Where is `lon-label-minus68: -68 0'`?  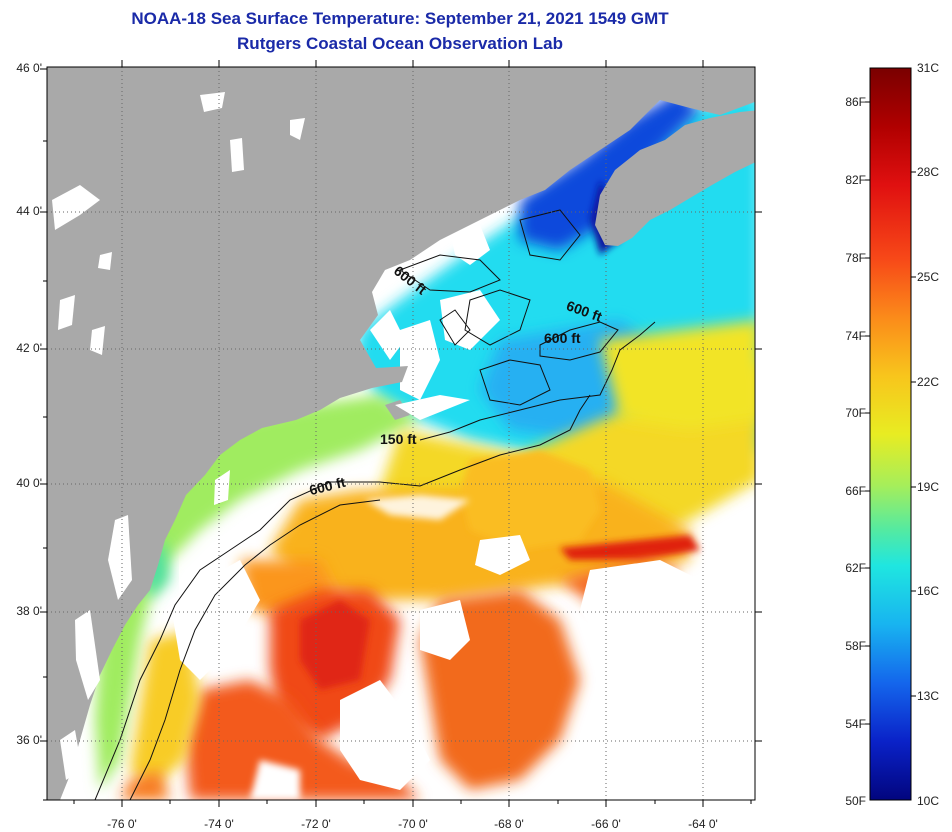
lon-label-minus68: -68 0' is located at coordinates (509, 824).